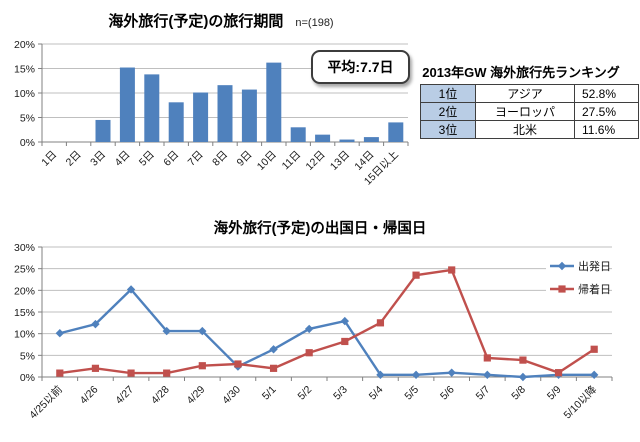  I want to click on x-tick-label: 4/25以前, so click(45, 402).